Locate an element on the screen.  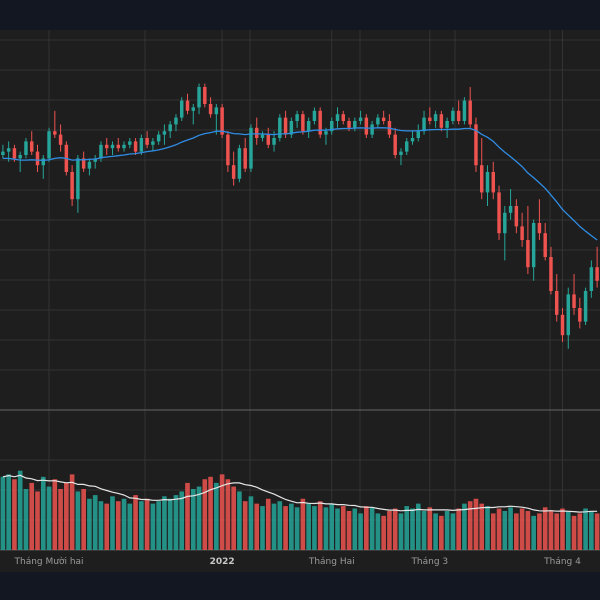
x-tick-label: 2022 is located at coordinates (222, 562).